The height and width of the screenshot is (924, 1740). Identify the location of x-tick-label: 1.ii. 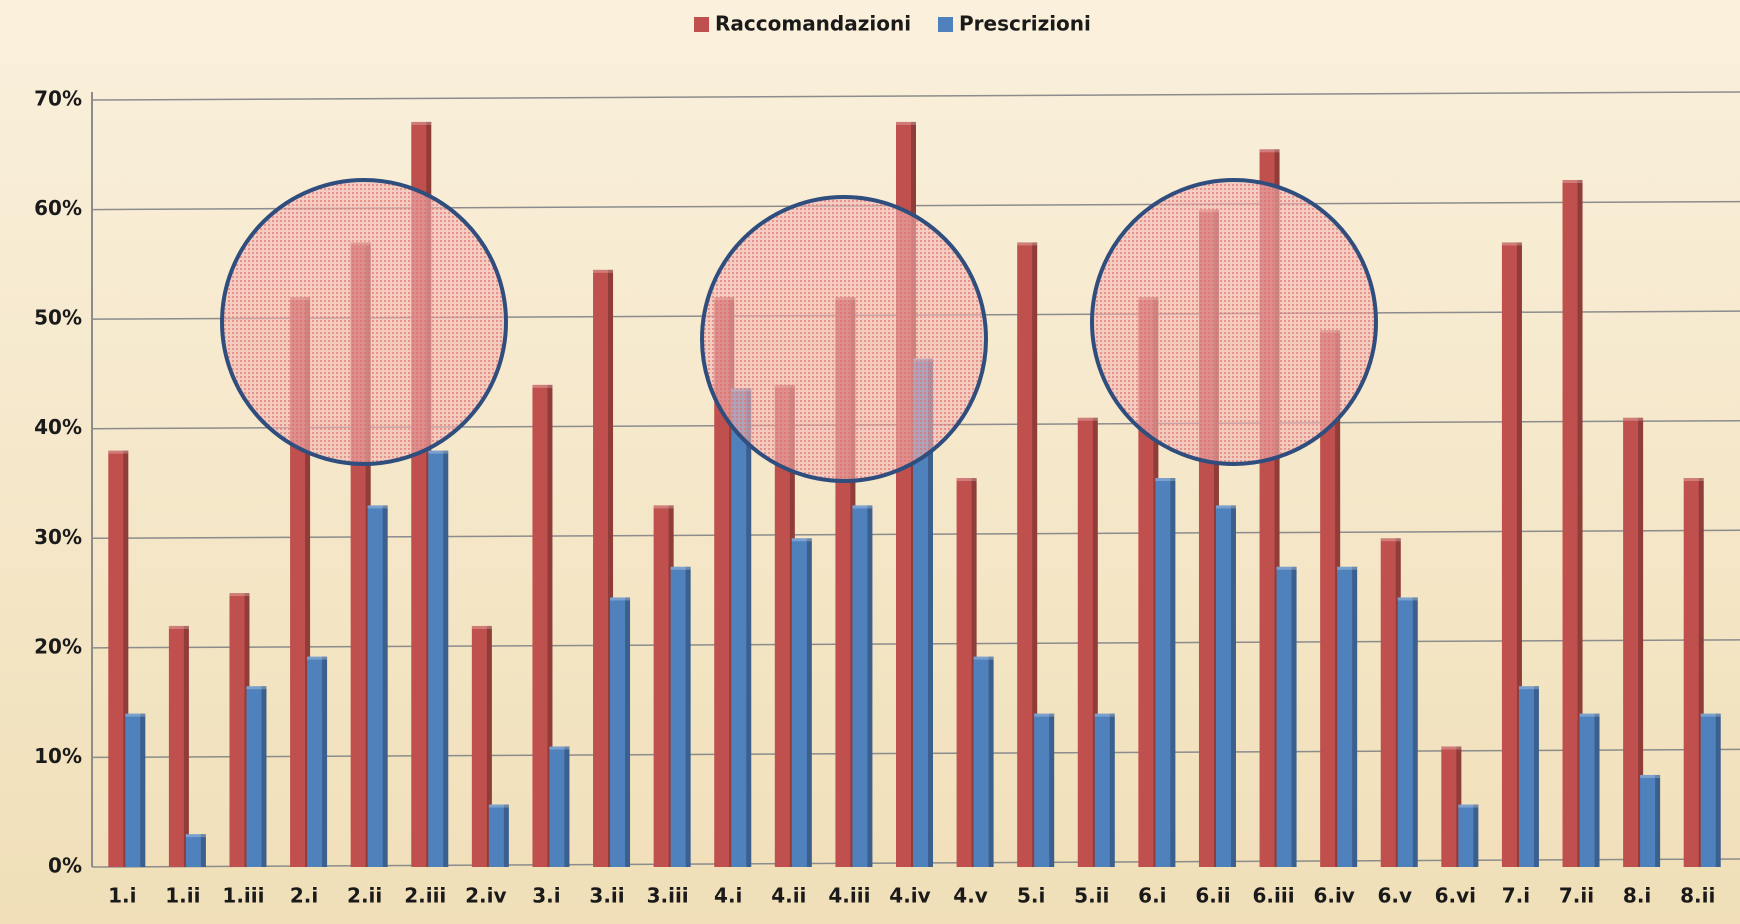
(182, 896).